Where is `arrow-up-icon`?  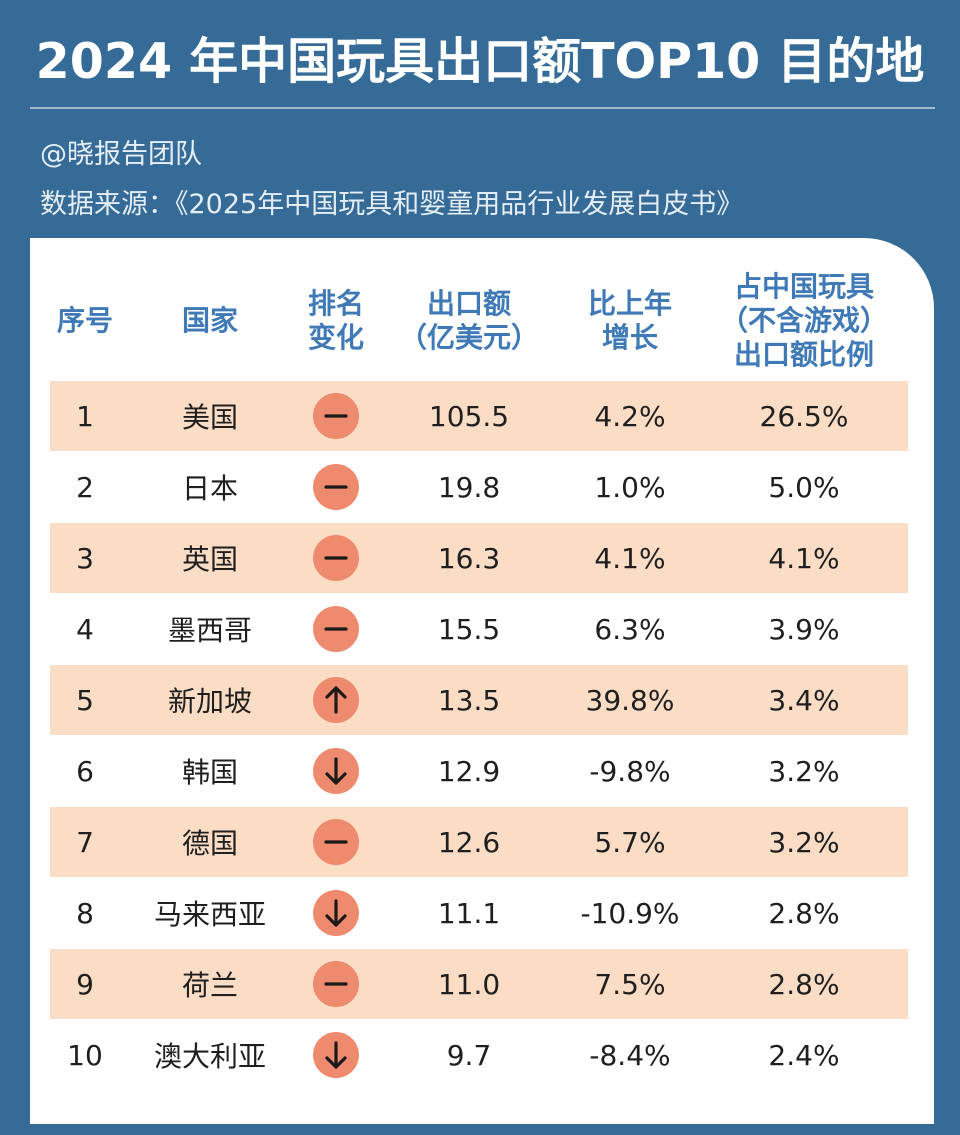 arrow-up-icon is located at coordinates (336, 700).